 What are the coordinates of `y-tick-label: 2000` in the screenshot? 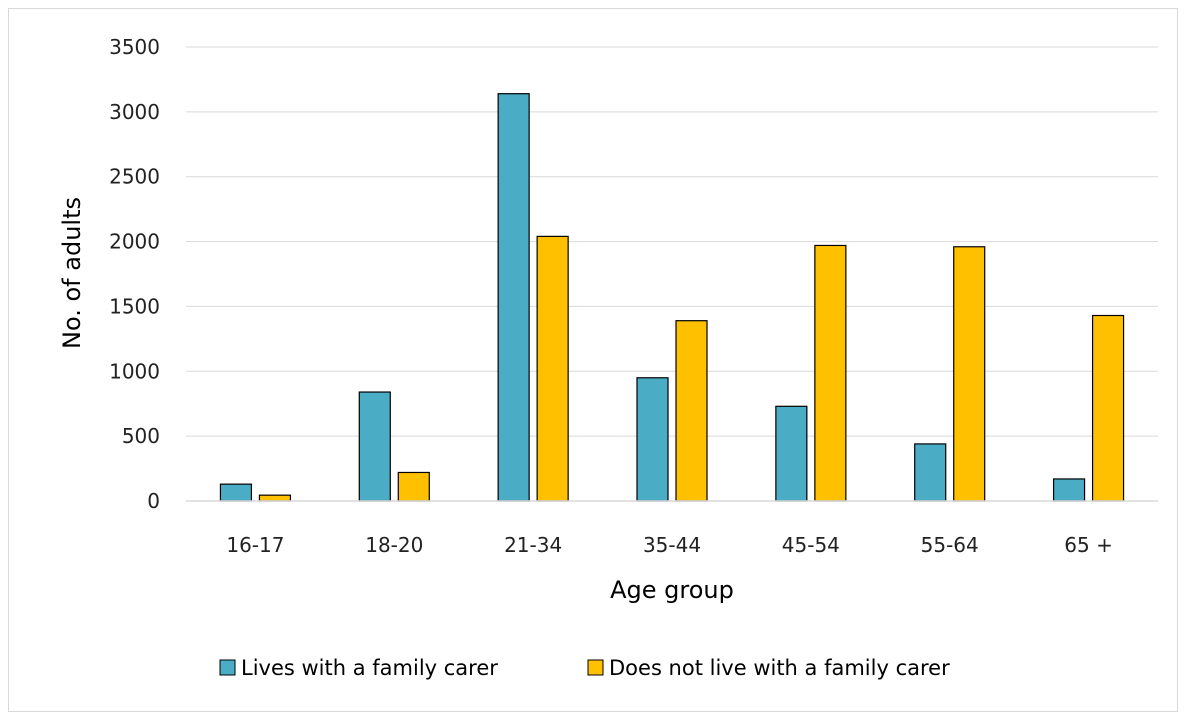 It's located at (134, 242).